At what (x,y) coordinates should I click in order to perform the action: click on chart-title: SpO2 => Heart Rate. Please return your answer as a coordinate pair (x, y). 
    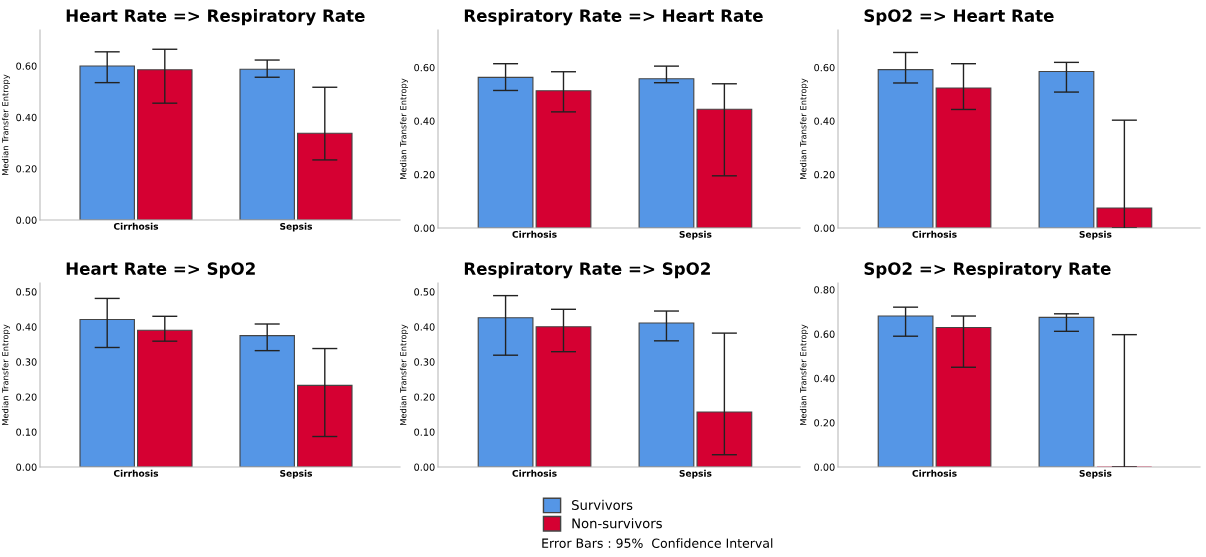
    Looking at the image, I should click on (959, 17).